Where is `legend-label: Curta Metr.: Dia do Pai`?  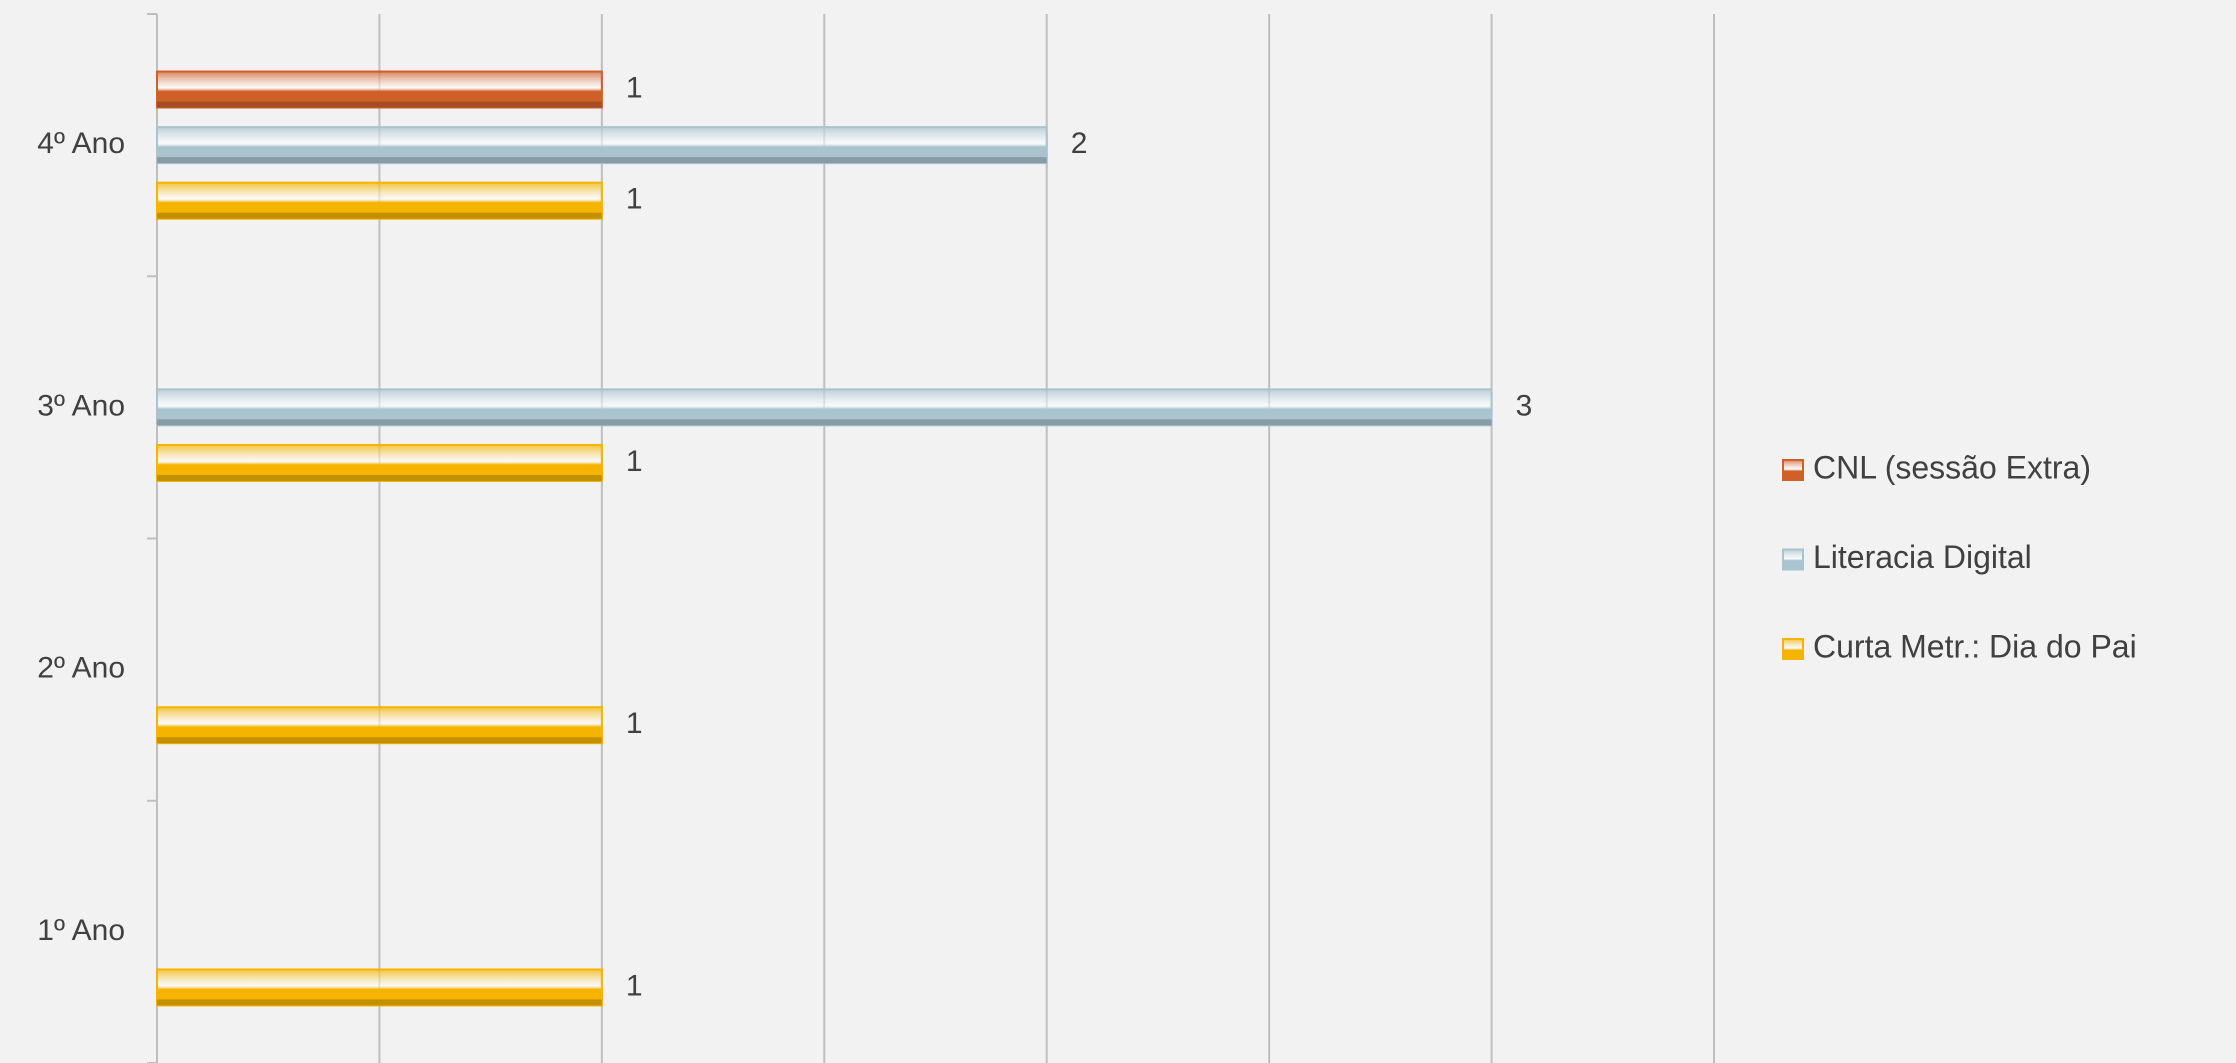
legend-label: Curta Metr.: Dia do Pai is located at coordinates (1975, 646).